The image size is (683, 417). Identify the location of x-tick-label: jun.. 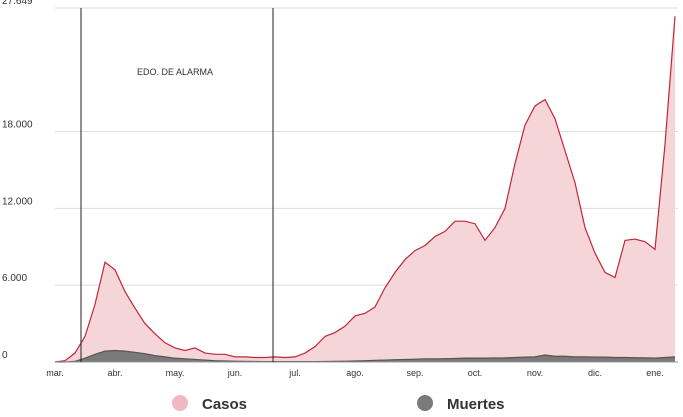
(235, 373).